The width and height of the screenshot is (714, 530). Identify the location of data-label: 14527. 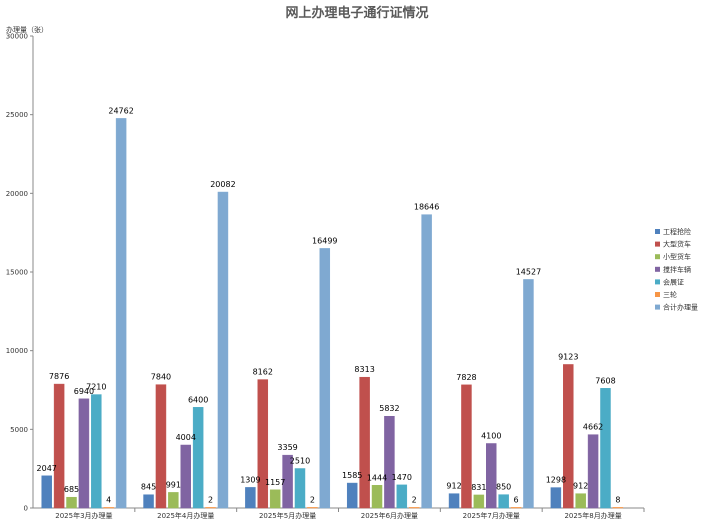
(528, 271).